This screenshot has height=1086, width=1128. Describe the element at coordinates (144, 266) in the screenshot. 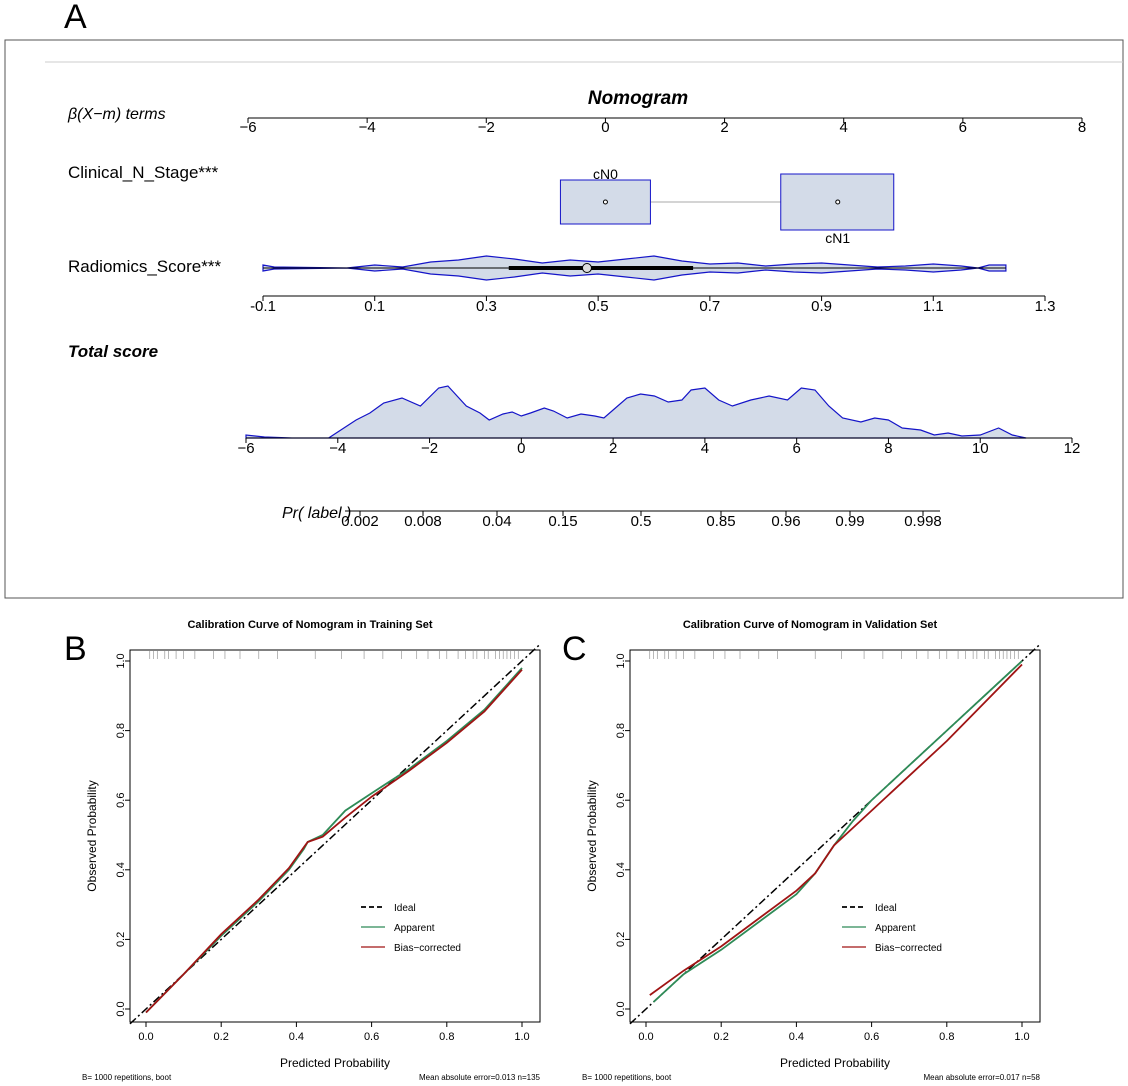

I see `variable-label-radiomics: Radiomics_Score***` at that location.